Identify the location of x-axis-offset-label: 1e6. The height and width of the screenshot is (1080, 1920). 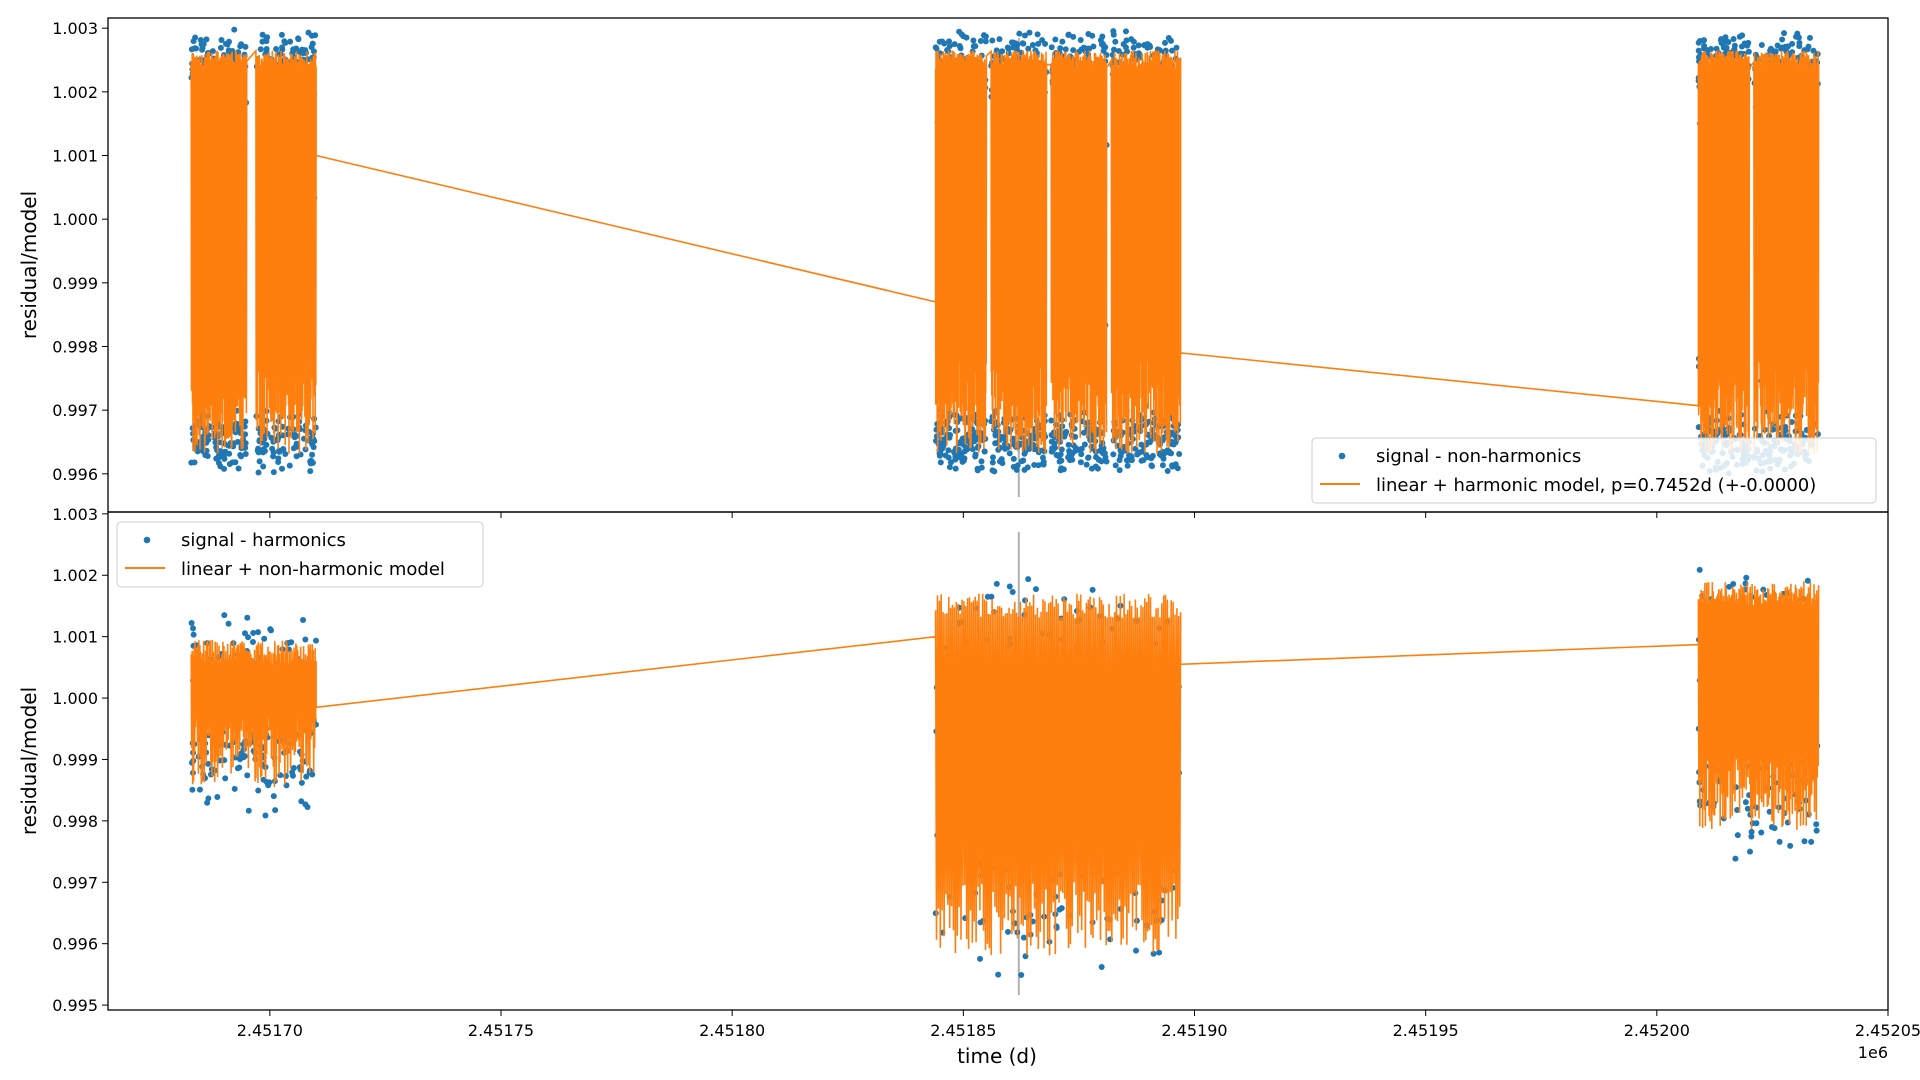
(1873, 1052).